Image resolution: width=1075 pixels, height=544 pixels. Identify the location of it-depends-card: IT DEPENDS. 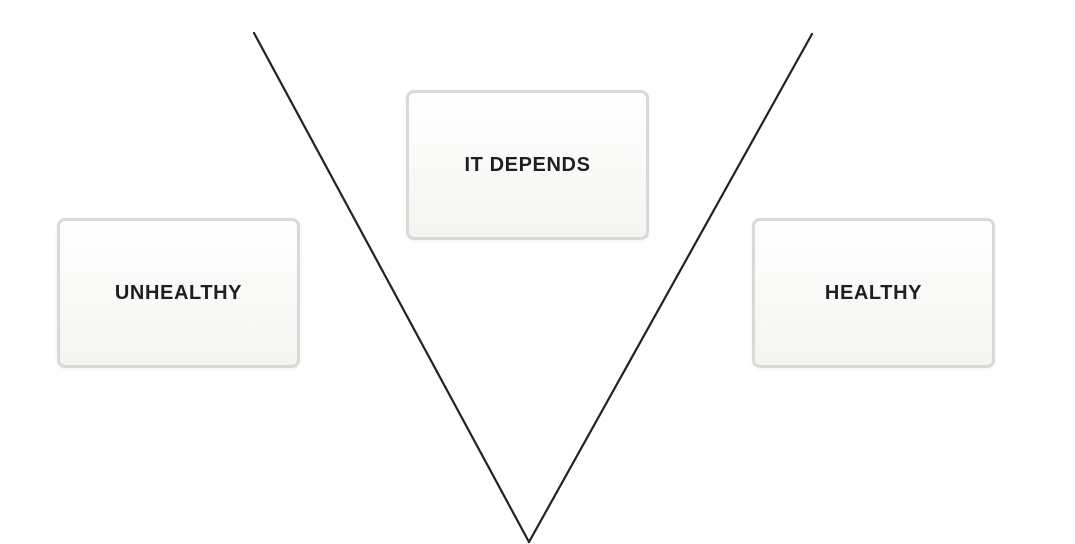
(527, 165).